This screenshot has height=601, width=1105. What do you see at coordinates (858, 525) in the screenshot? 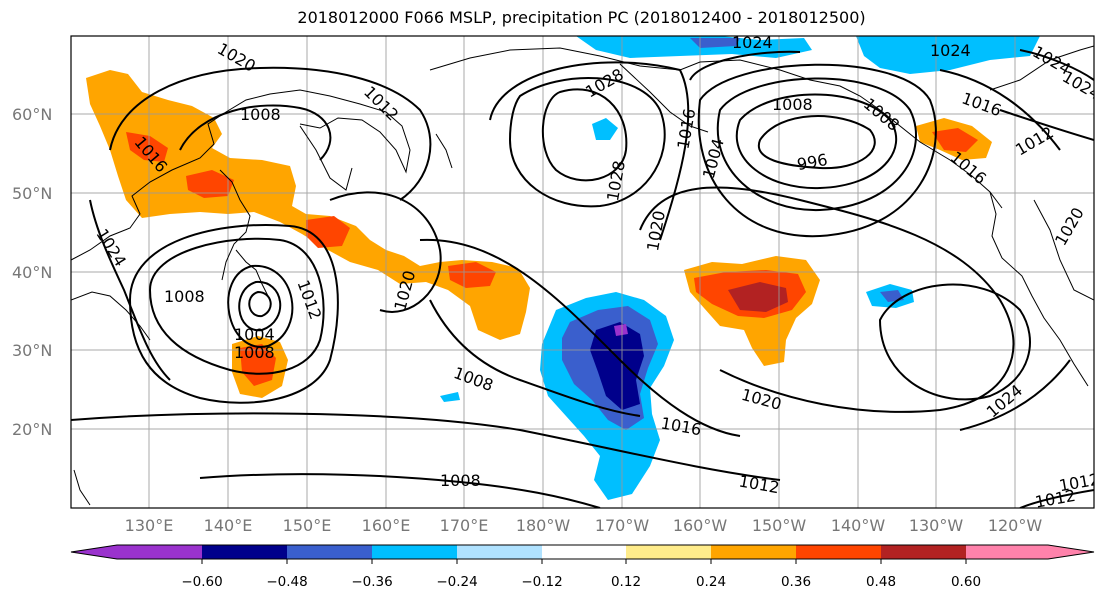
I see `lon-label: 140°W` at bounding box center [858, 525].